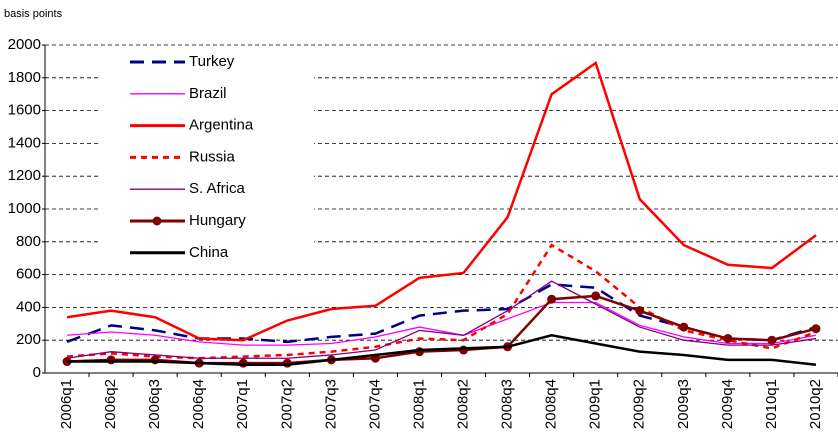 The image size is (838, 448). What do you see at coordinates (208, 93) in the screenshot?
I see `legend-label: Brazil` at bounding box center [208, 93].